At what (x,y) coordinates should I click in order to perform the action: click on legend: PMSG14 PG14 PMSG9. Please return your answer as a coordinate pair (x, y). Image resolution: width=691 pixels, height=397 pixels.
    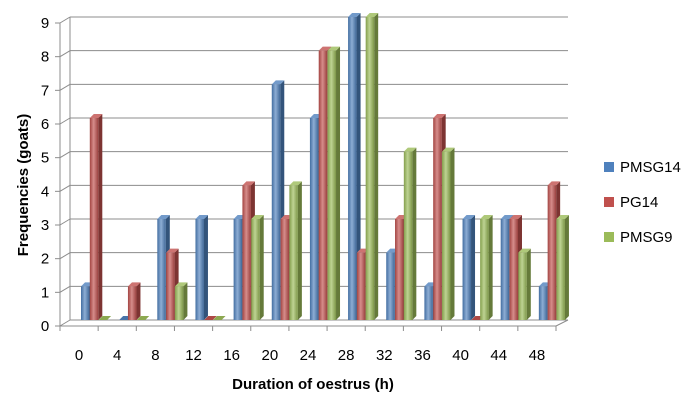
    Looking at the image, I should click on (642, 202).